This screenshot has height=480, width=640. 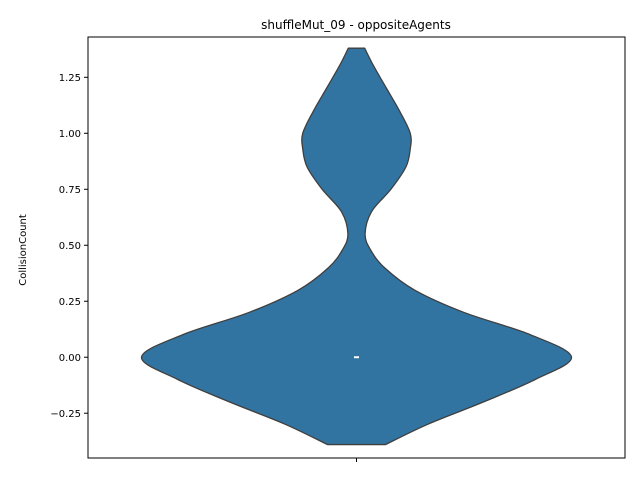 I want to click on y-tick-label: 0.50, so click(x=70, y=246).